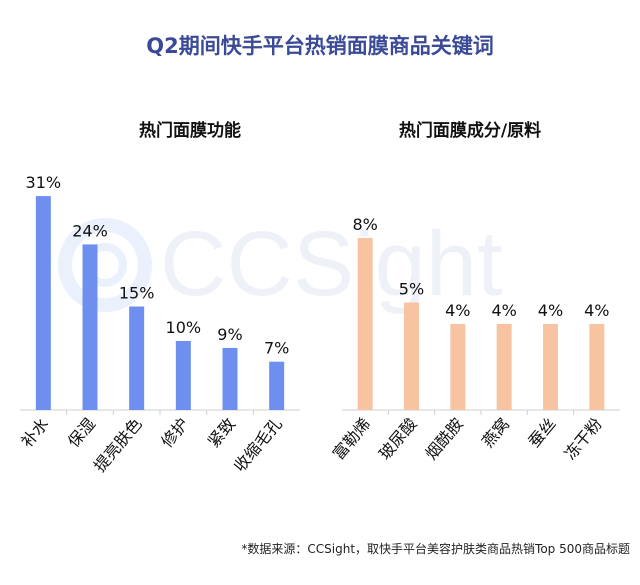 The width and height of the screenshot is (640, 585). I want to click on function-value-label: 31%, so click(44, 182).